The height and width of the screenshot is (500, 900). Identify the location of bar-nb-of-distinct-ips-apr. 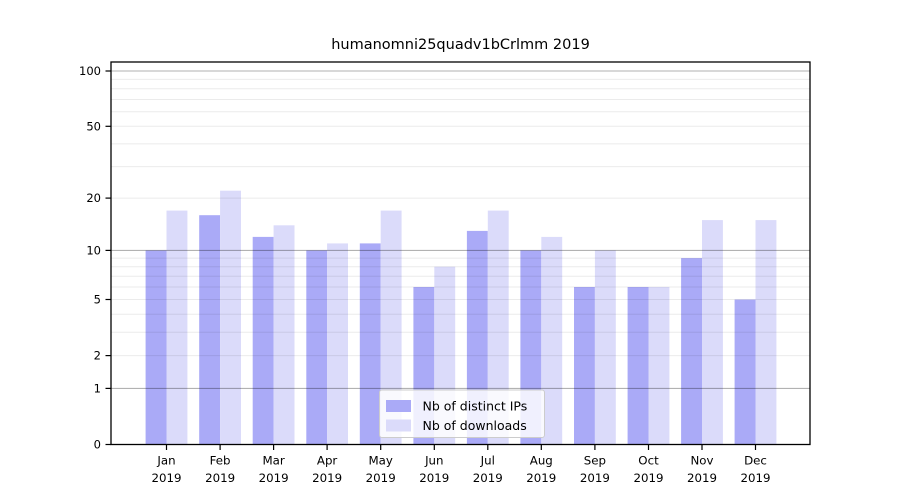
(317, 347).